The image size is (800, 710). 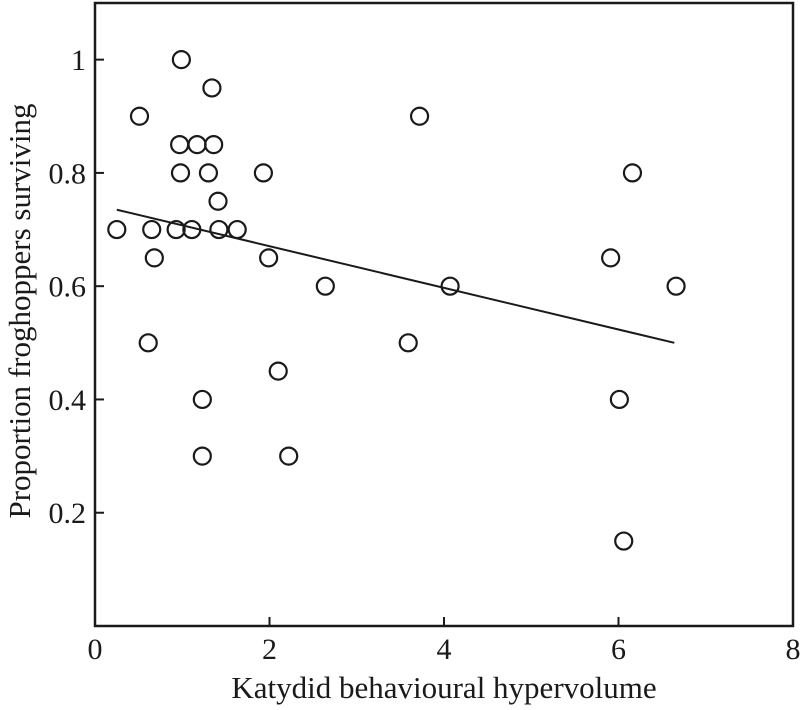 What do you see at coordinates (68, 173) in the screenshot?
I see `y-tick-label: 0.8` at bounding box center [68, 173].